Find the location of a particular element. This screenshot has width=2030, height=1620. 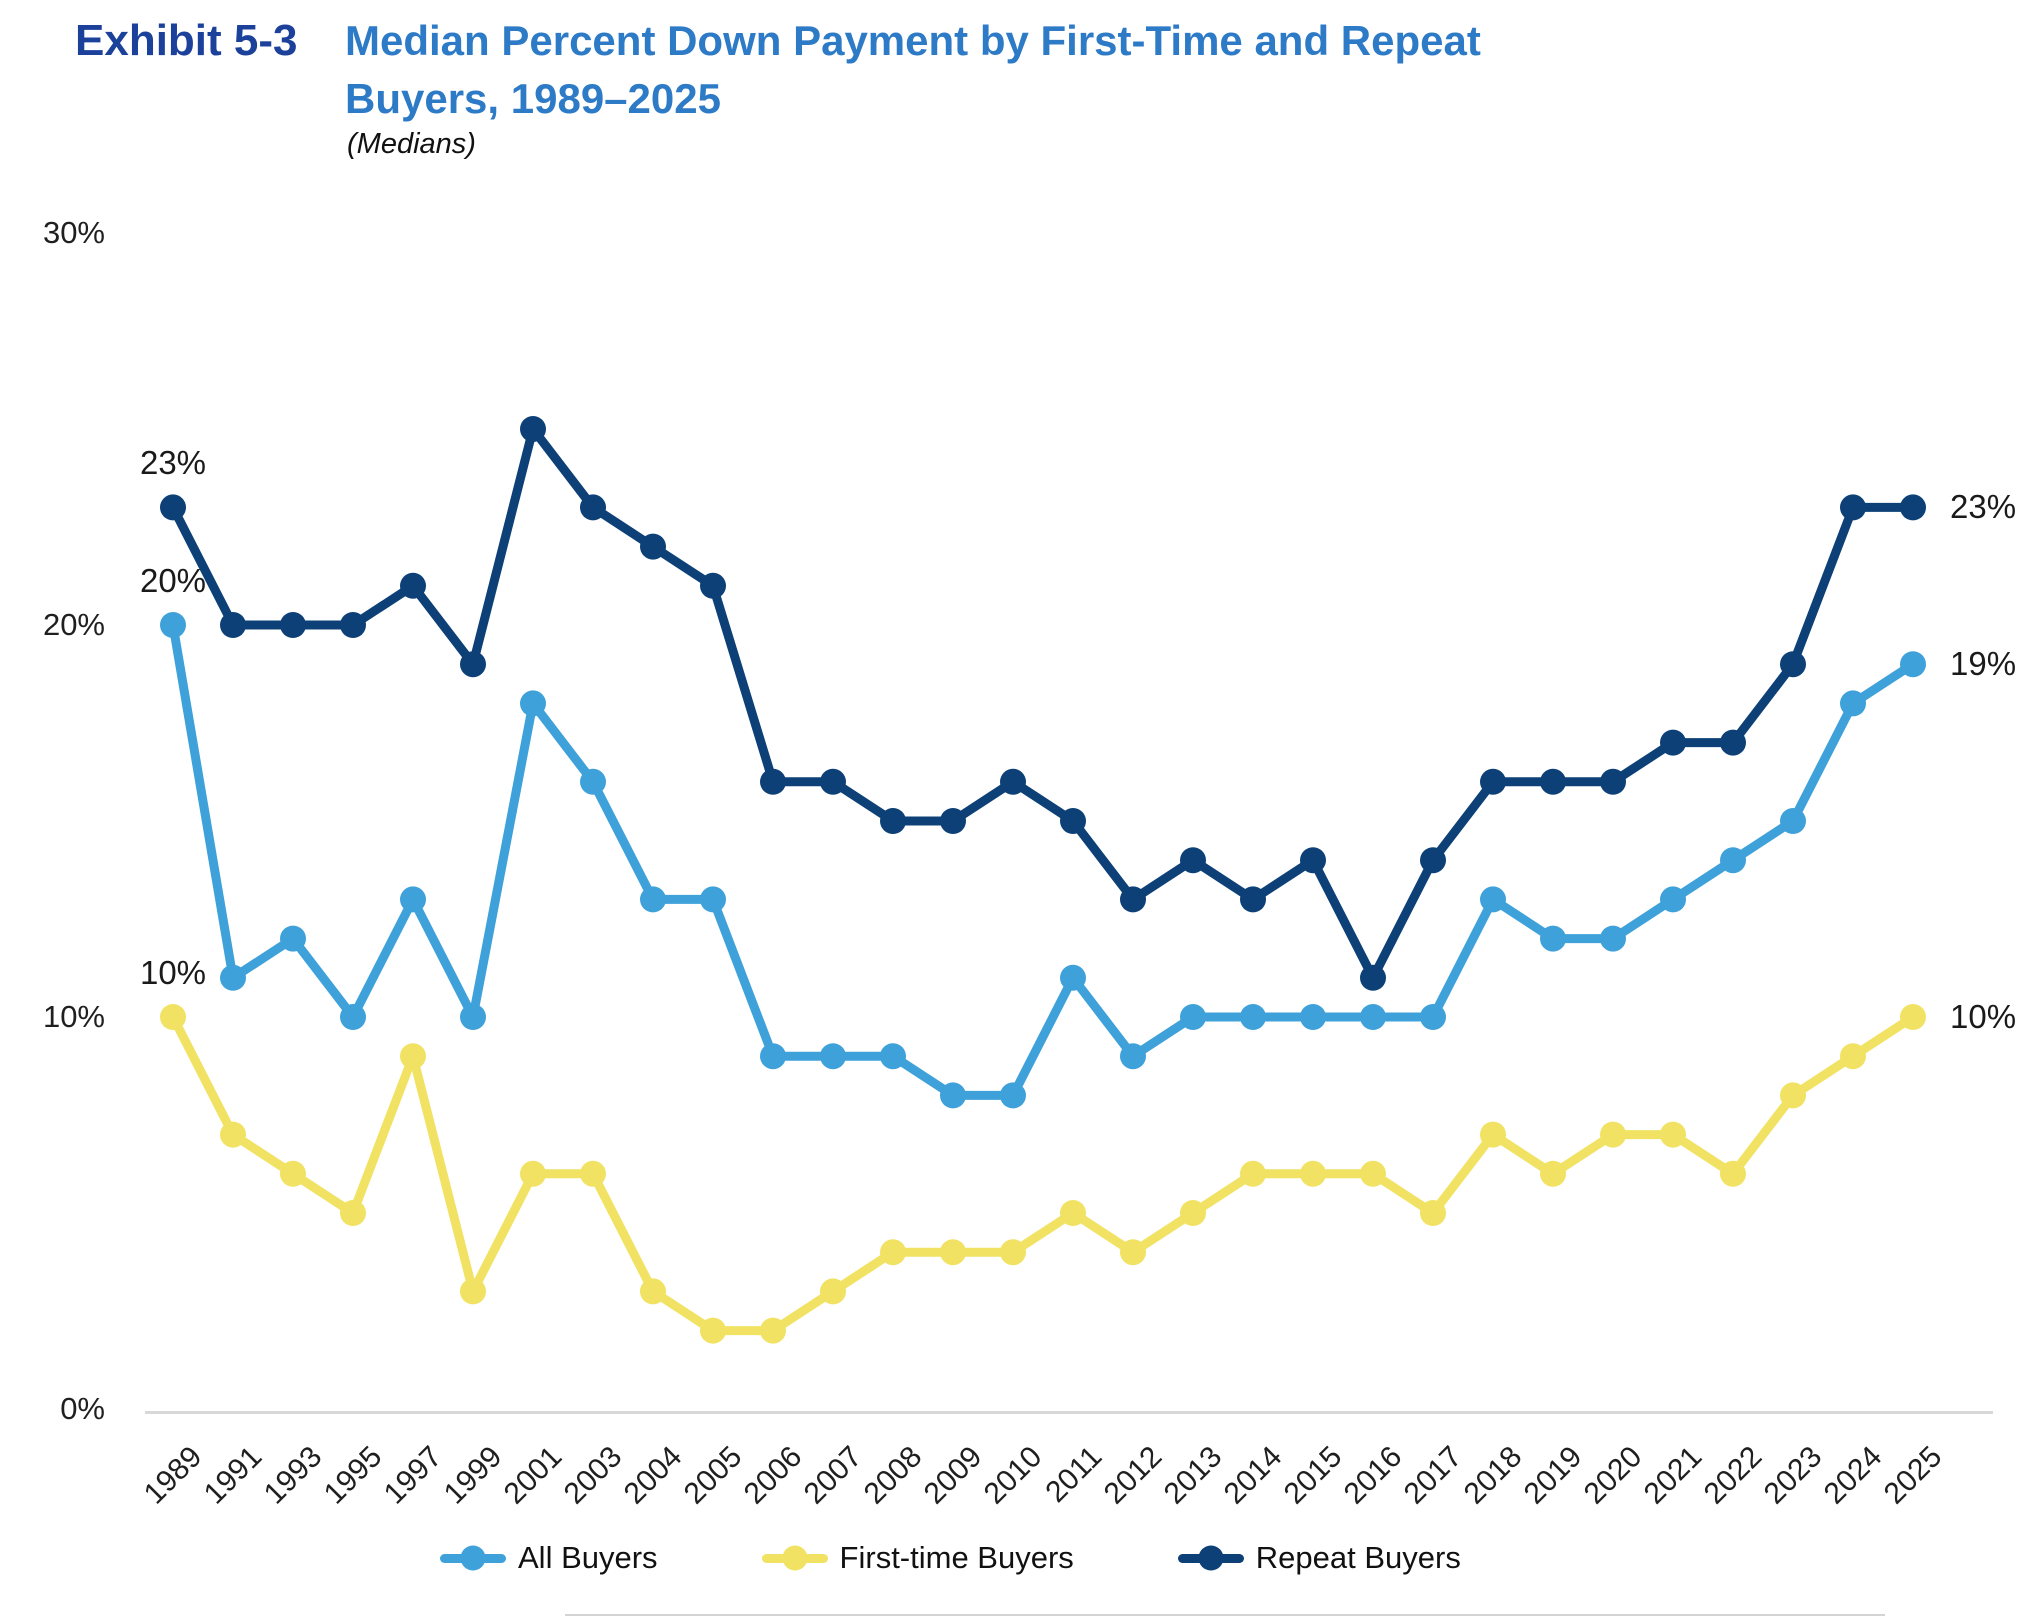

point-all-buyers-2008 is located at coordinates (893, 1056).